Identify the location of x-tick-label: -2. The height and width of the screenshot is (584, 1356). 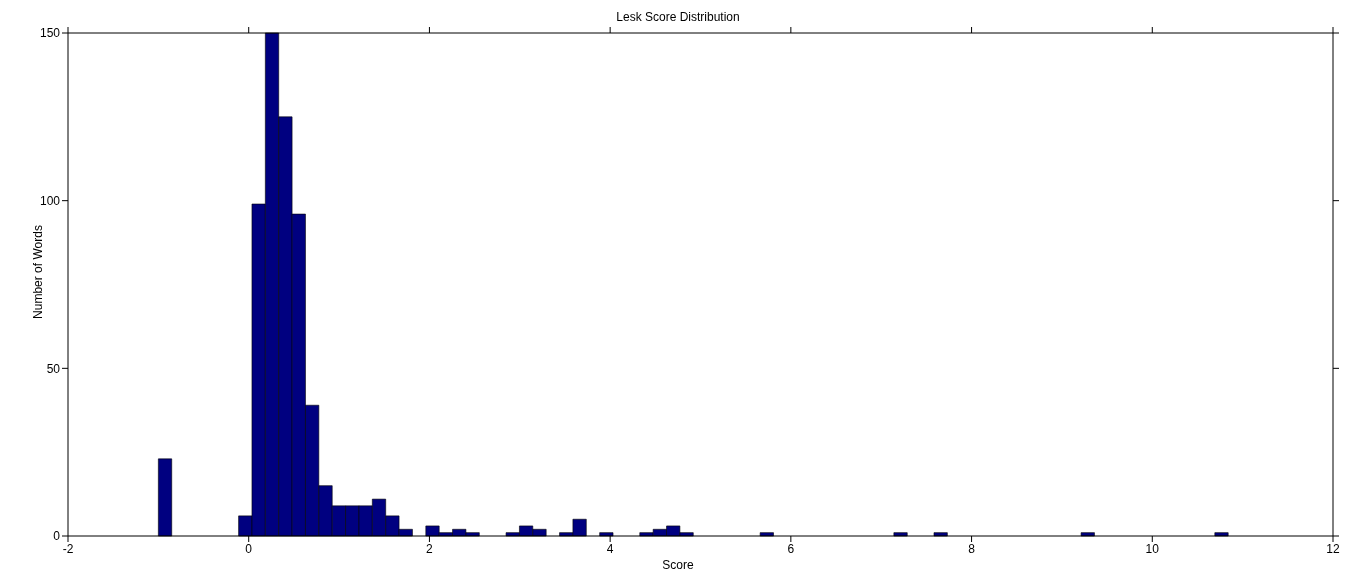
(68, 548).